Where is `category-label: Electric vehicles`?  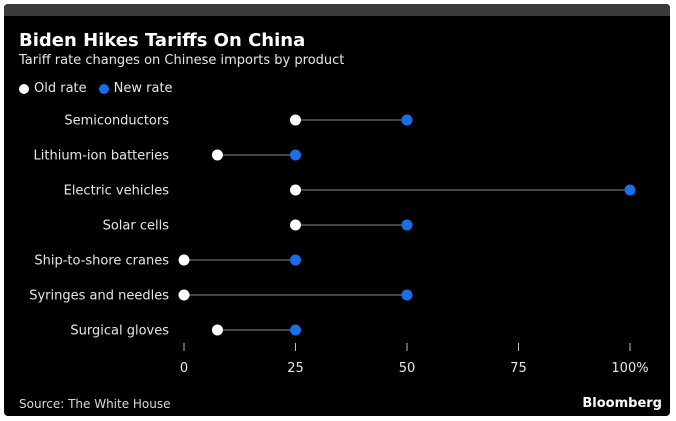
category-label: Electric vehicles is located at coordinates (117, 191).